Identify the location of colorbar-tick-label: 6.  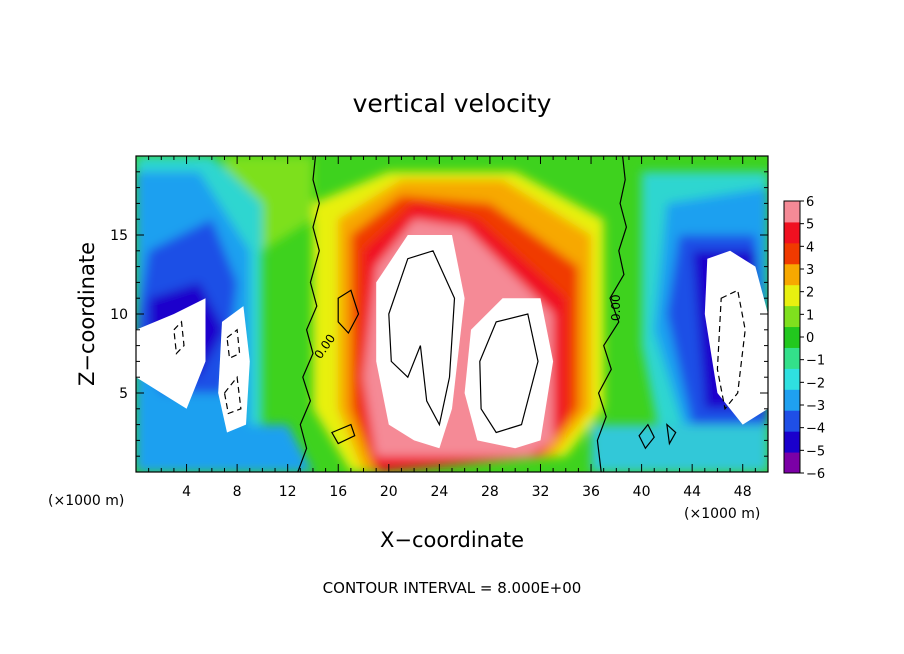
(810, 202).